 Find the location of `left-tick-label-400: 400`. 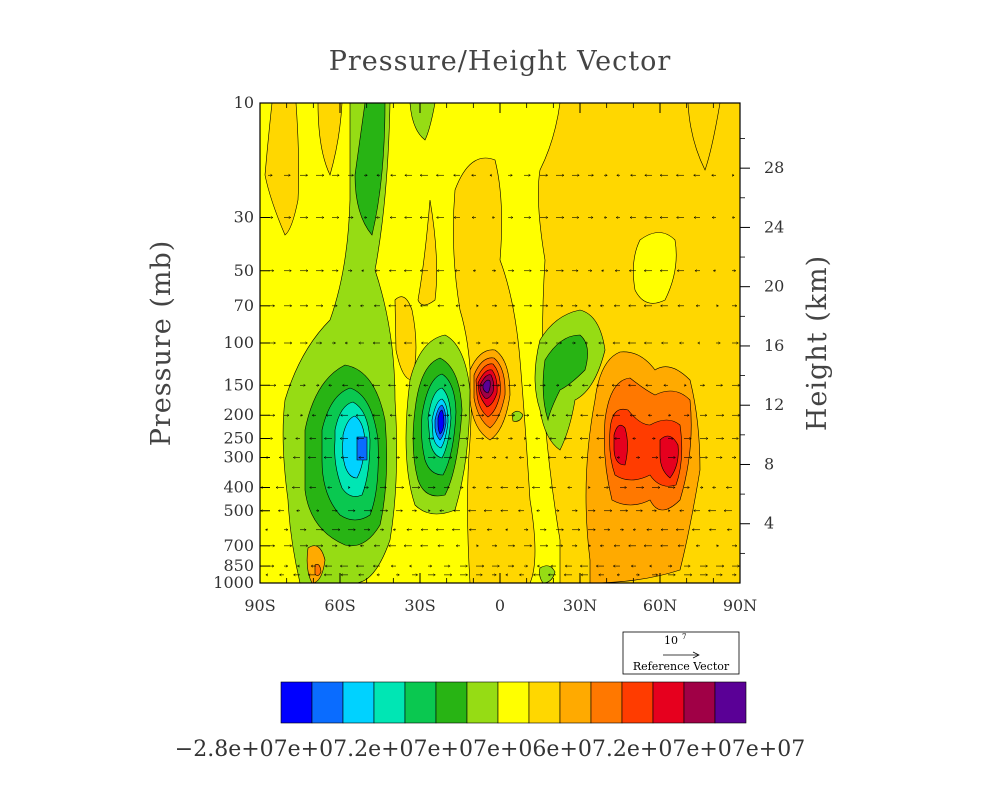

left-tick-label-400: 400 is located at coordinates (238, 486).